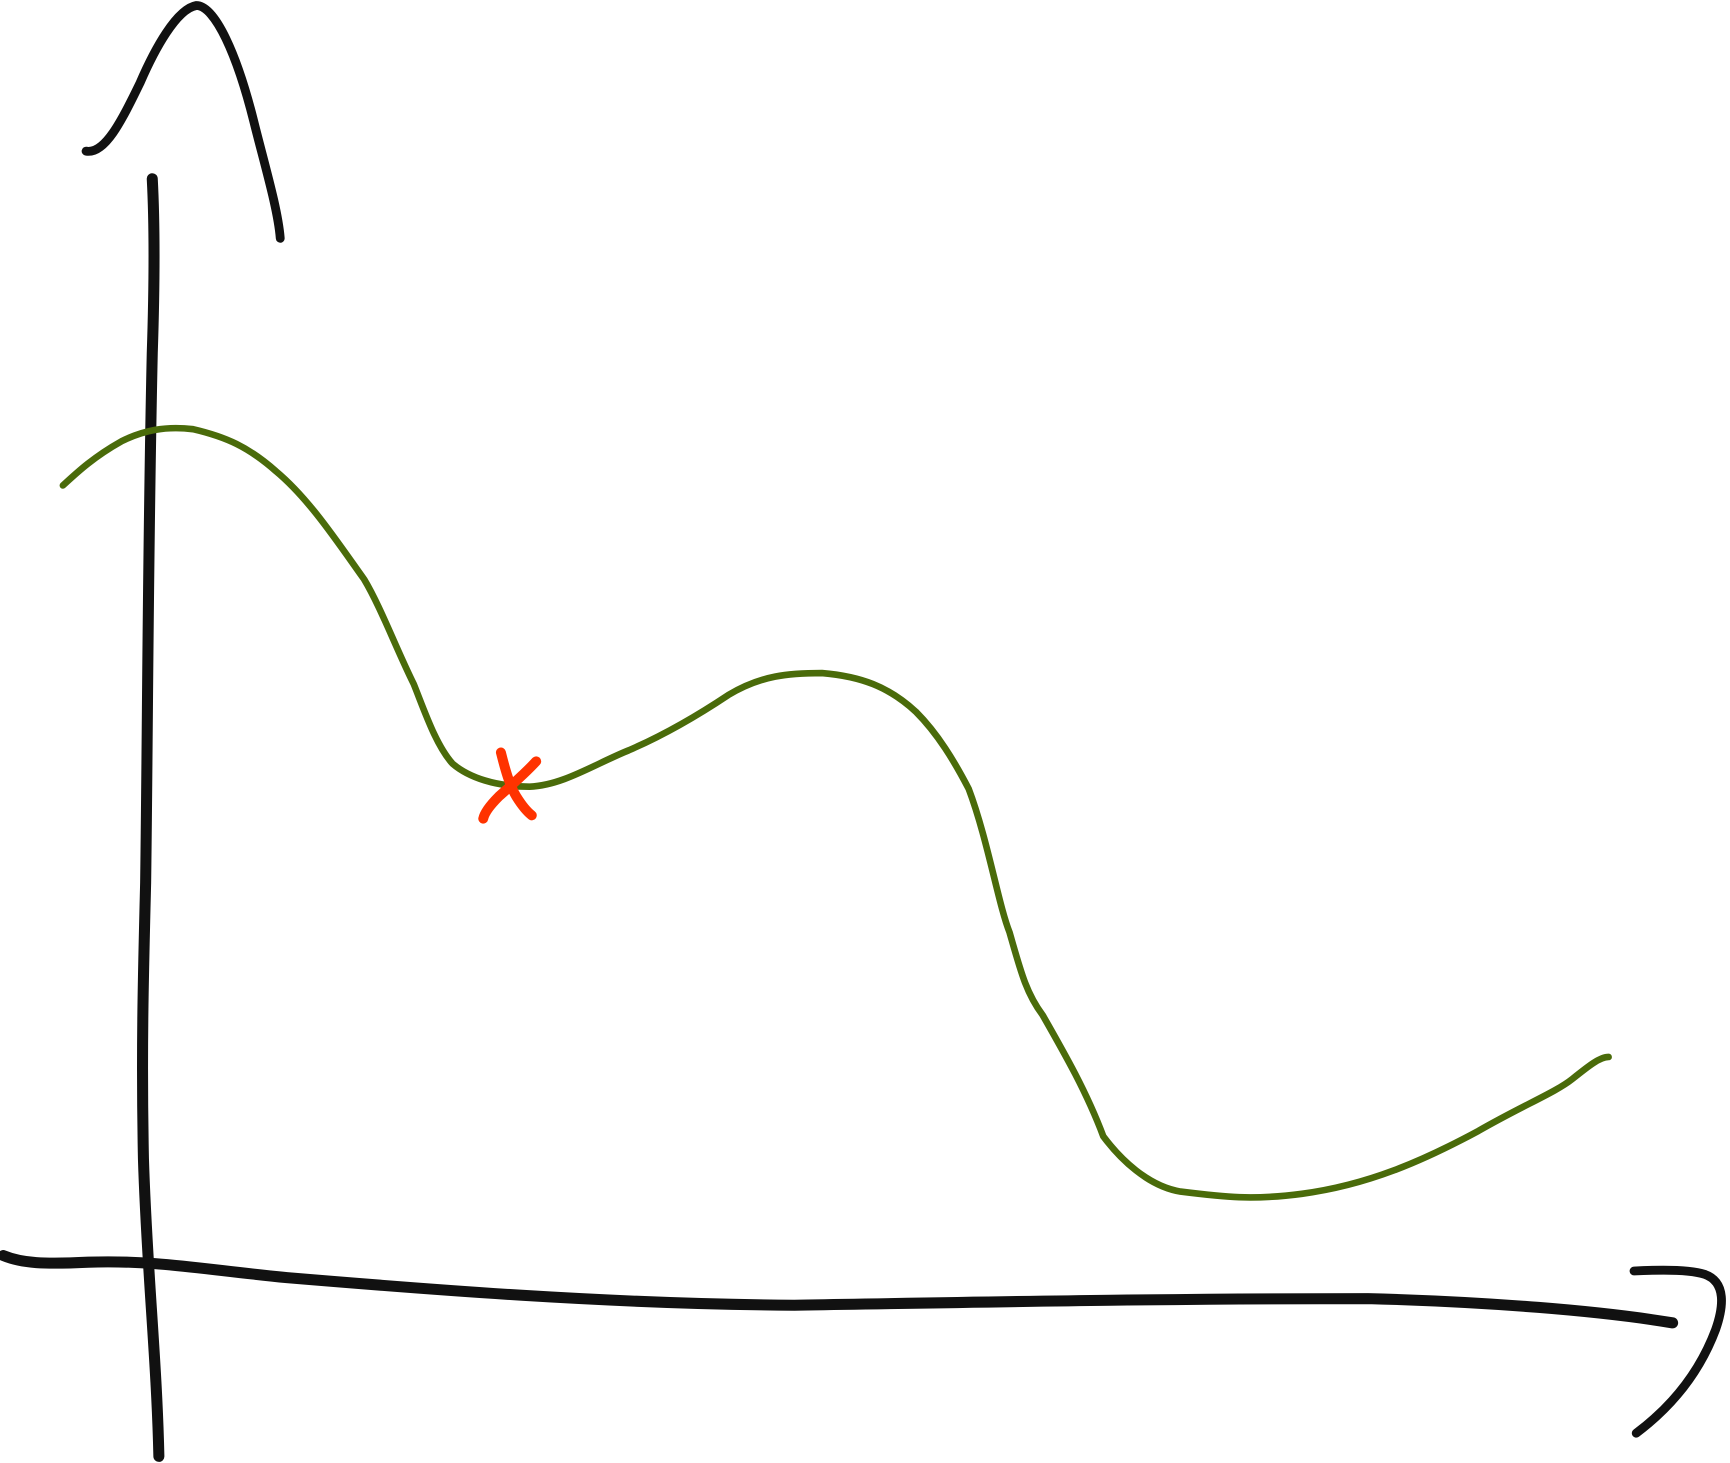 This screenshot has height=1463, width=1730. I want to click on y-axis, so click(151, 817).